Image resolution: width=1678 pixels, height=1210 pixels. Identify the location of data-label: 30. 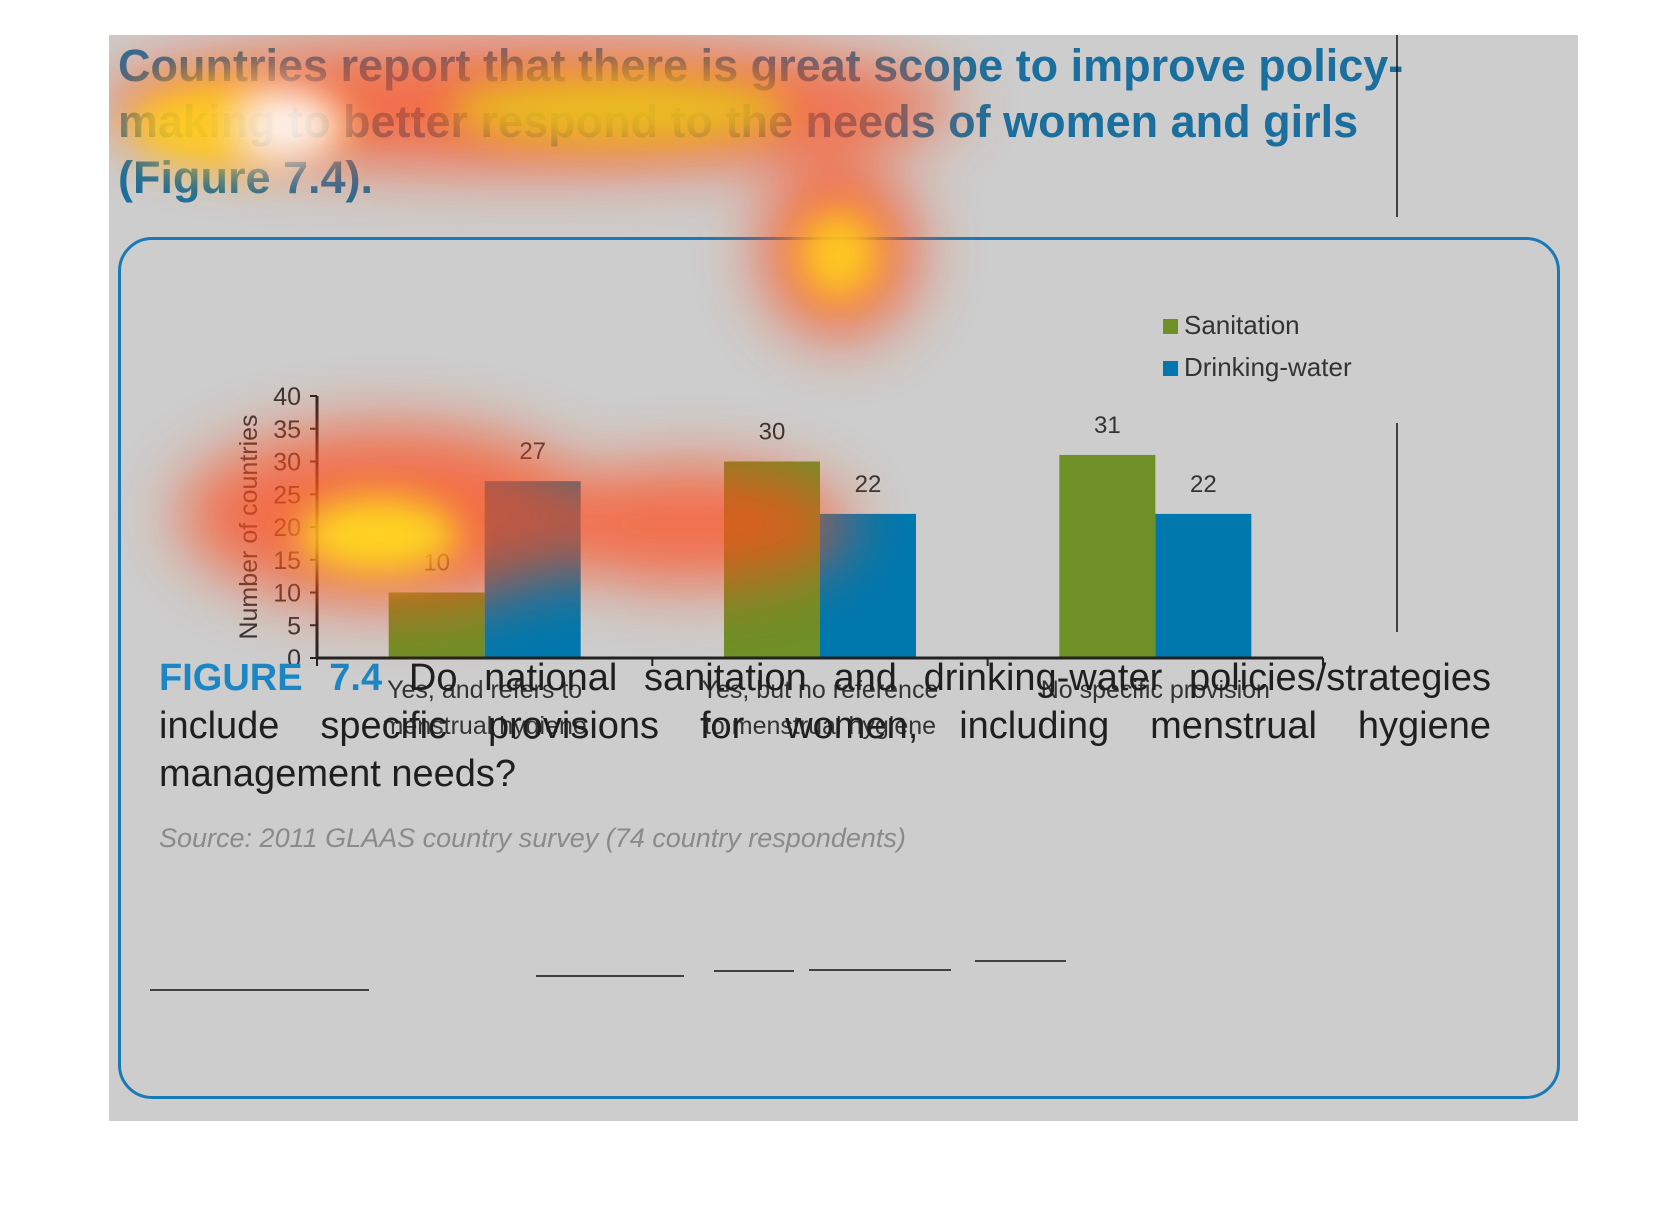
(772, 432).